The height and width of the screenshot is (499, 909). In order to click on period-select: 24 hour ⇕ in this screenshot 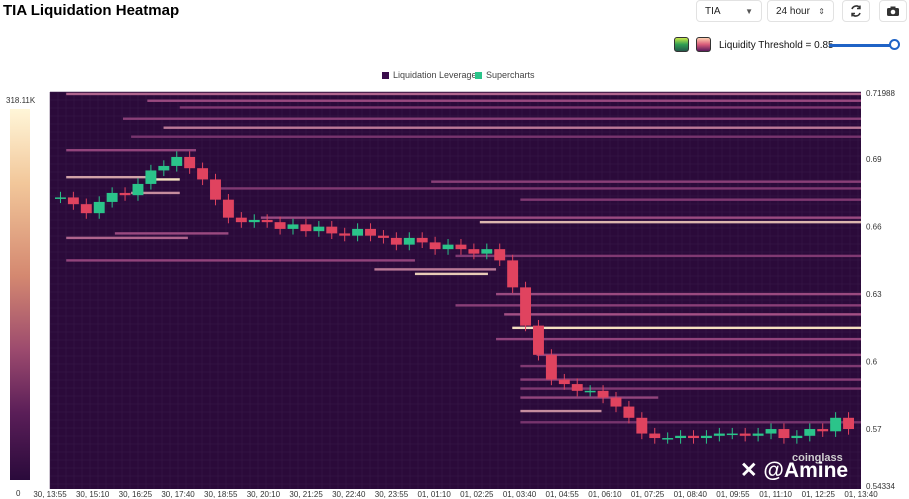, I will do `click(800, 11)`.